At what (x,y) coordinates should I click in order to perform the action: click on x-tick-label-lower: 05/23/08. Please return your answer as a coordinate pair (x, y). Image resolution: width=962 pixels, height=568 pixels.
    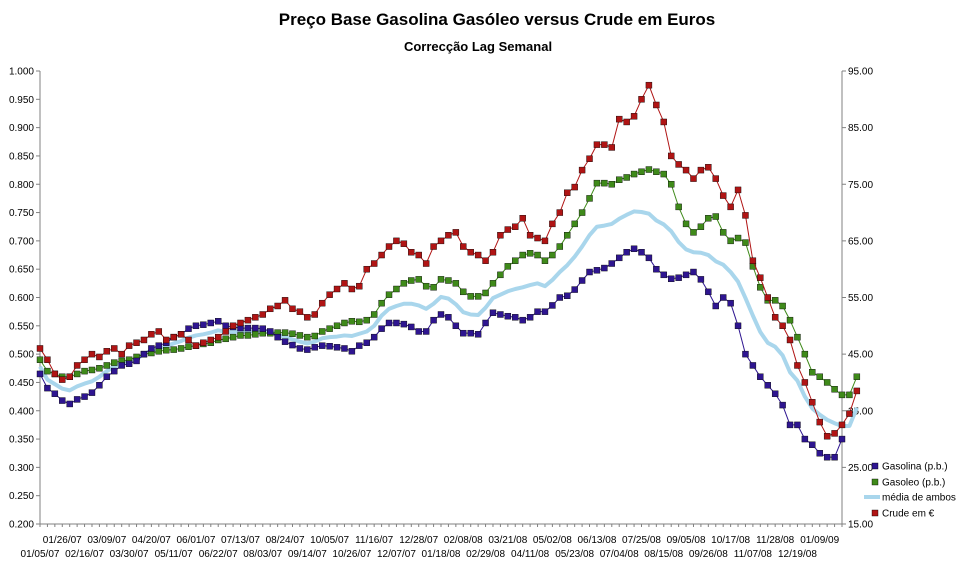
    Looking at the image, I should click on (574, 554).